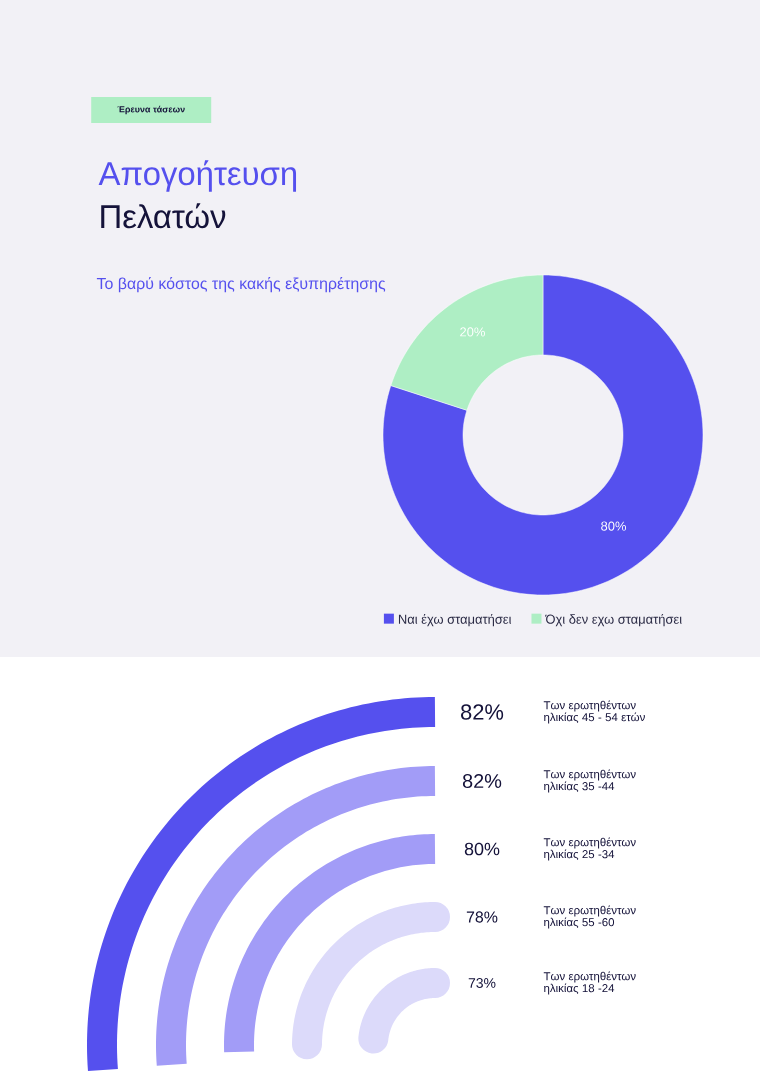  I want to click on category-label: Των ερωτηθέντων ηλικίας 25 -34, so click(589, 849).